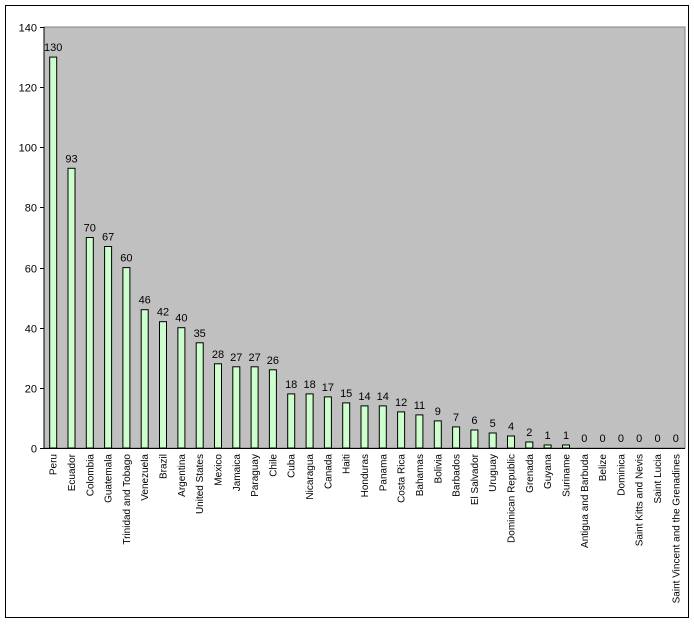 The width and height of the screenshot is (694, 628). What do you see at coordinates (28, 149) in the screenshot?
I see `y-tick-label: 100` at bounding box center [28, 149].